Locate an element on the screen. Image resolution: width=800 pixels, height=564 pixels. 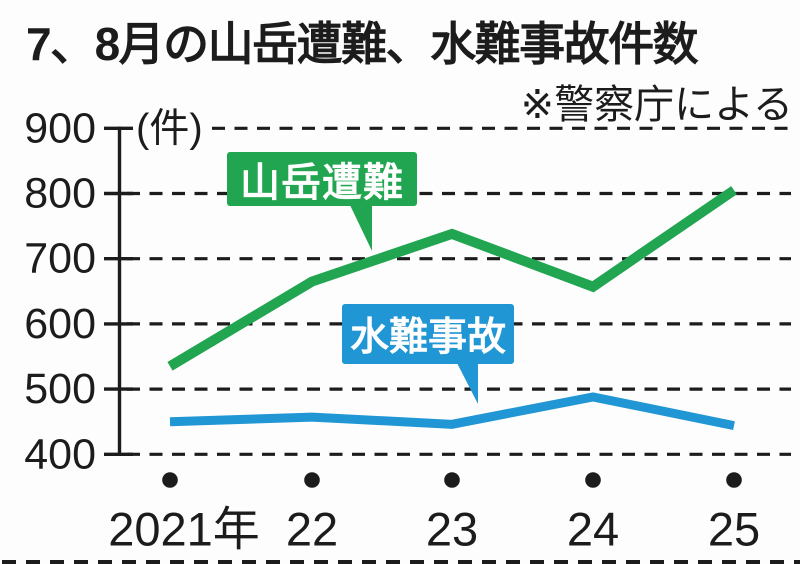
legend-mountain-callout: 山岳遭難 is located at coordinates (322, 179).